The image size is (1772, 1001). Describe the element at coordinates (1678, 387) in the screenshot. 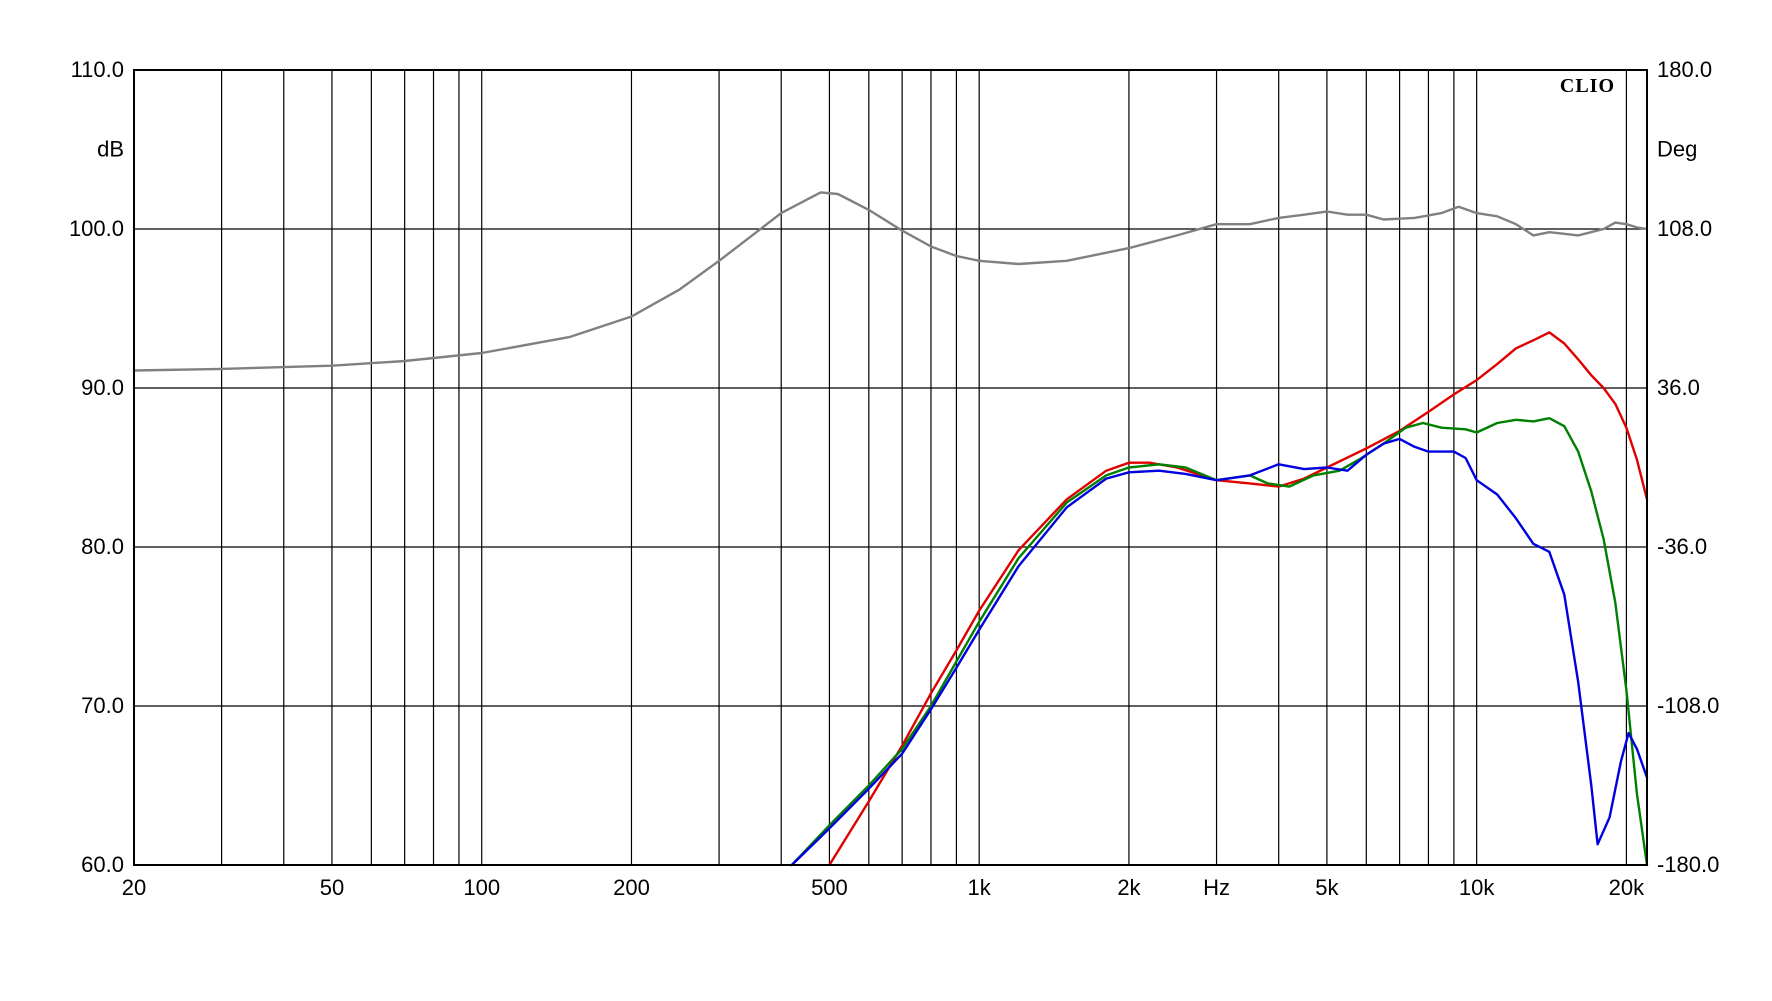

I see `y2-tick-label: 36.0` at that location.